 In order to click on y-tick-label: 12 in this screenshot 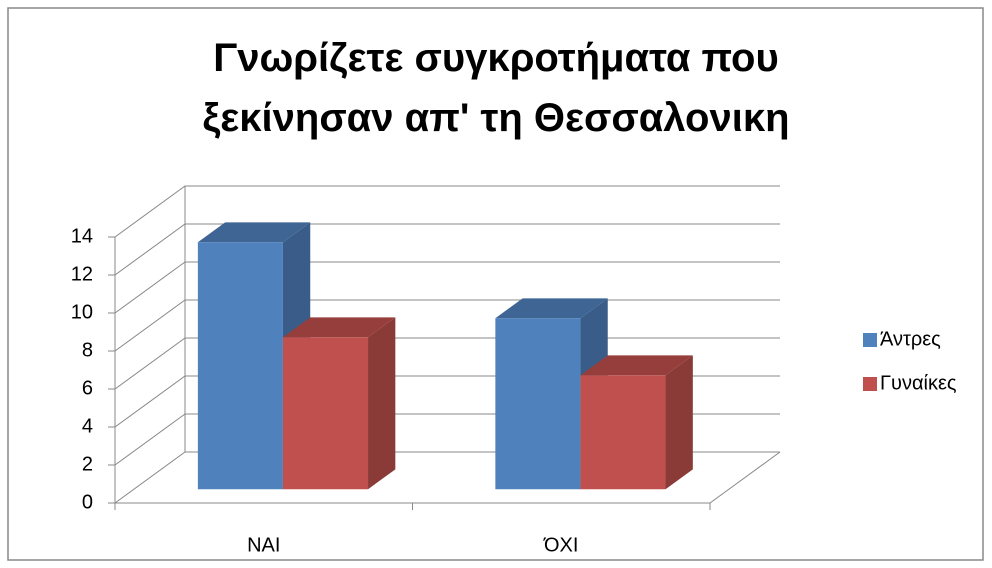, I will do `click(82, 274)`.